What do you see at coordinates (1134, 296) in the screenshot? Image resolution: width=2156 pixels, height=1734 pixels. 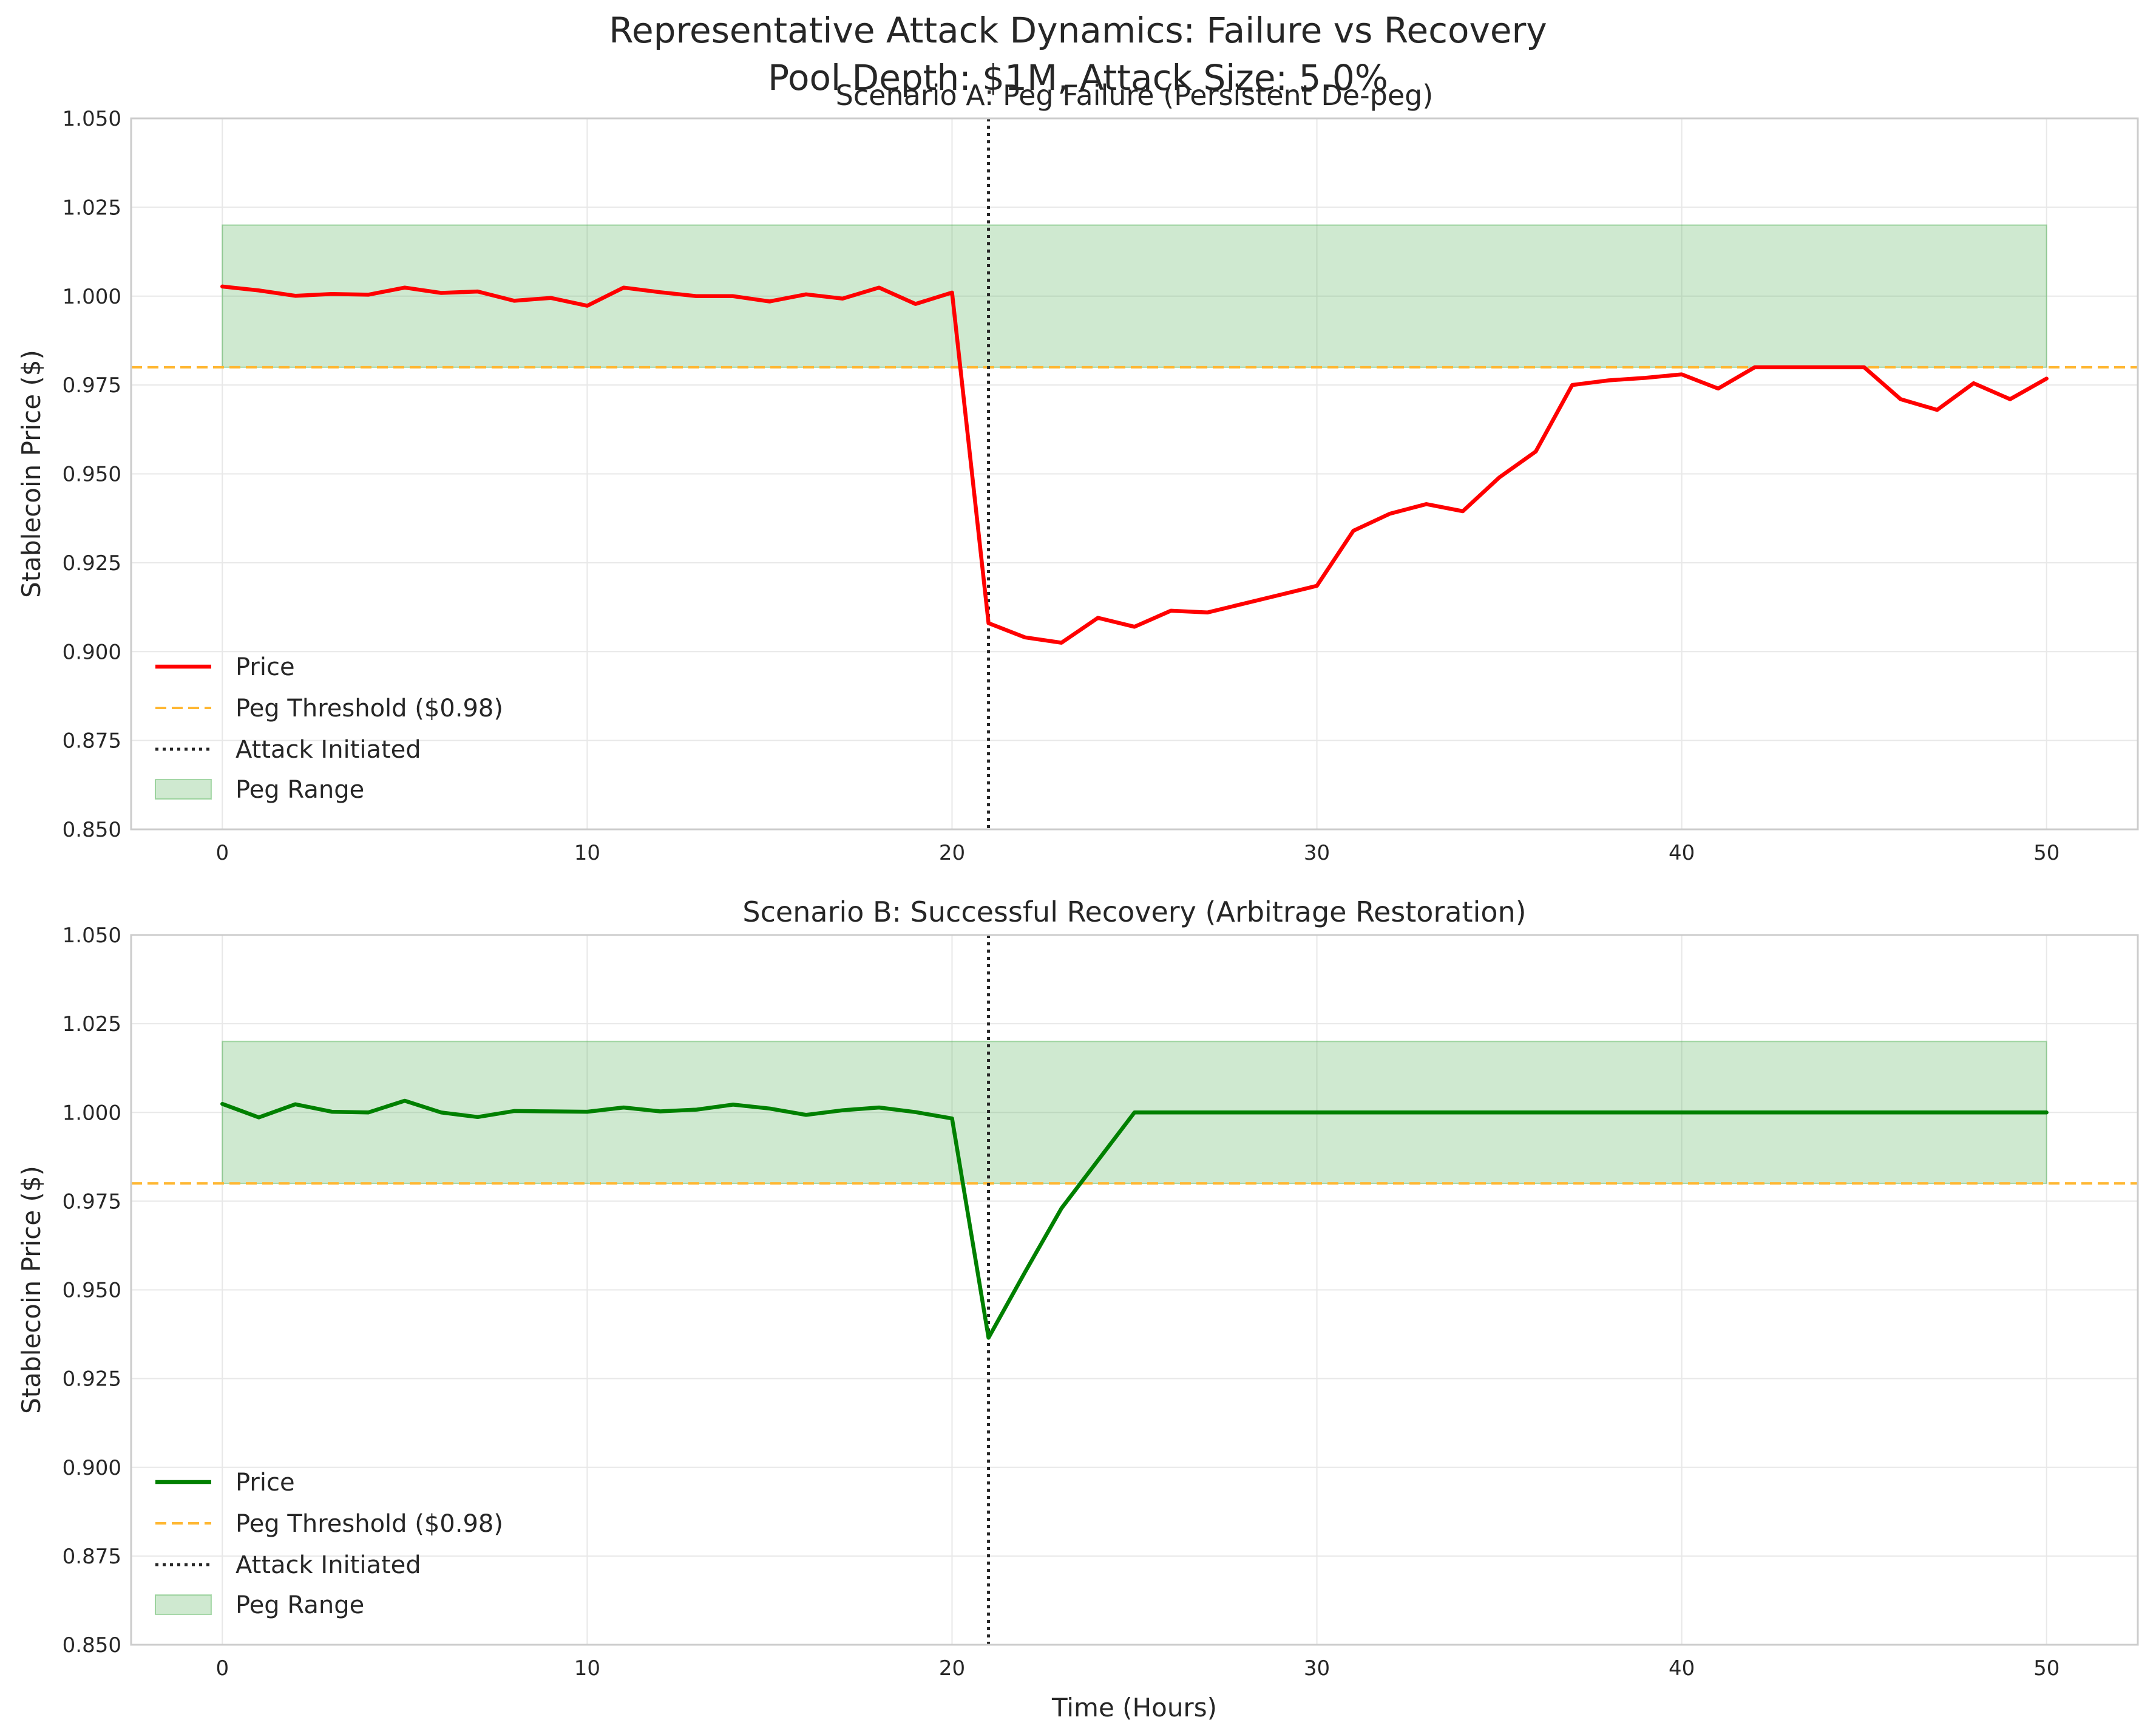 I see `peg-range-band` at bounding box center [1134, 296].